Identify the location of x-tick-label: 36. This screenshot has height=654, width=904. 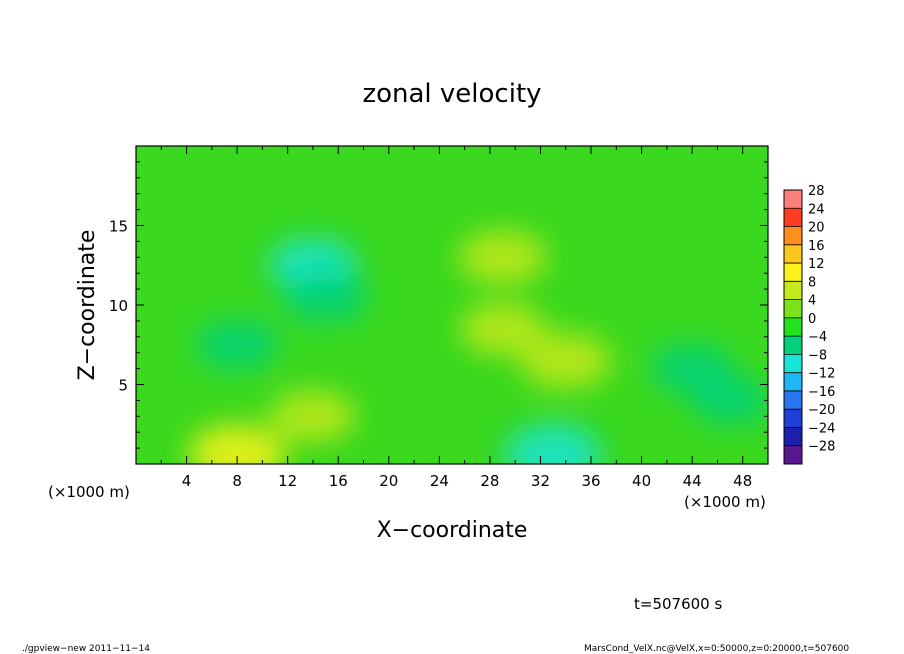
(590, 481).